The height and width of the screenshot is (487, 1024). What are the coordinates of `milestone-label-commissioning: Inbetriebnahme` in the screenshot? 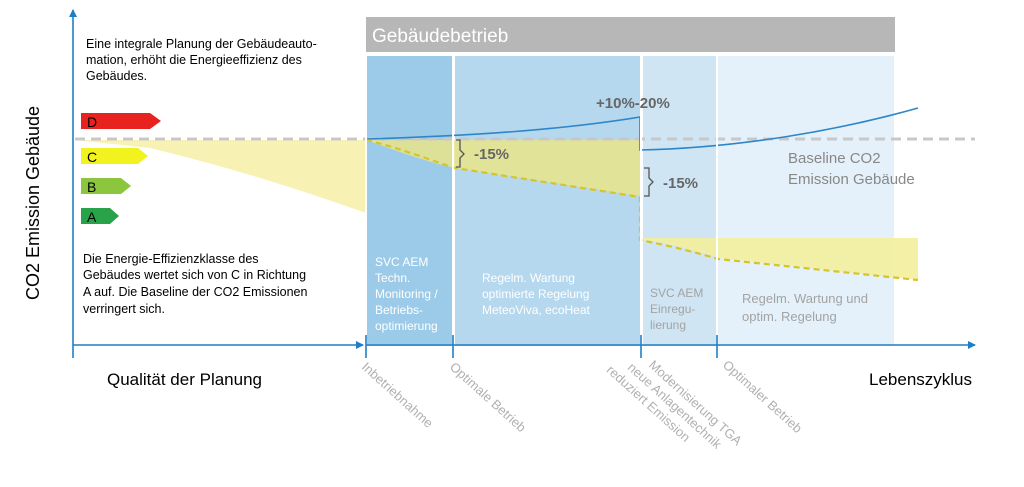 It's located at (397, 395).